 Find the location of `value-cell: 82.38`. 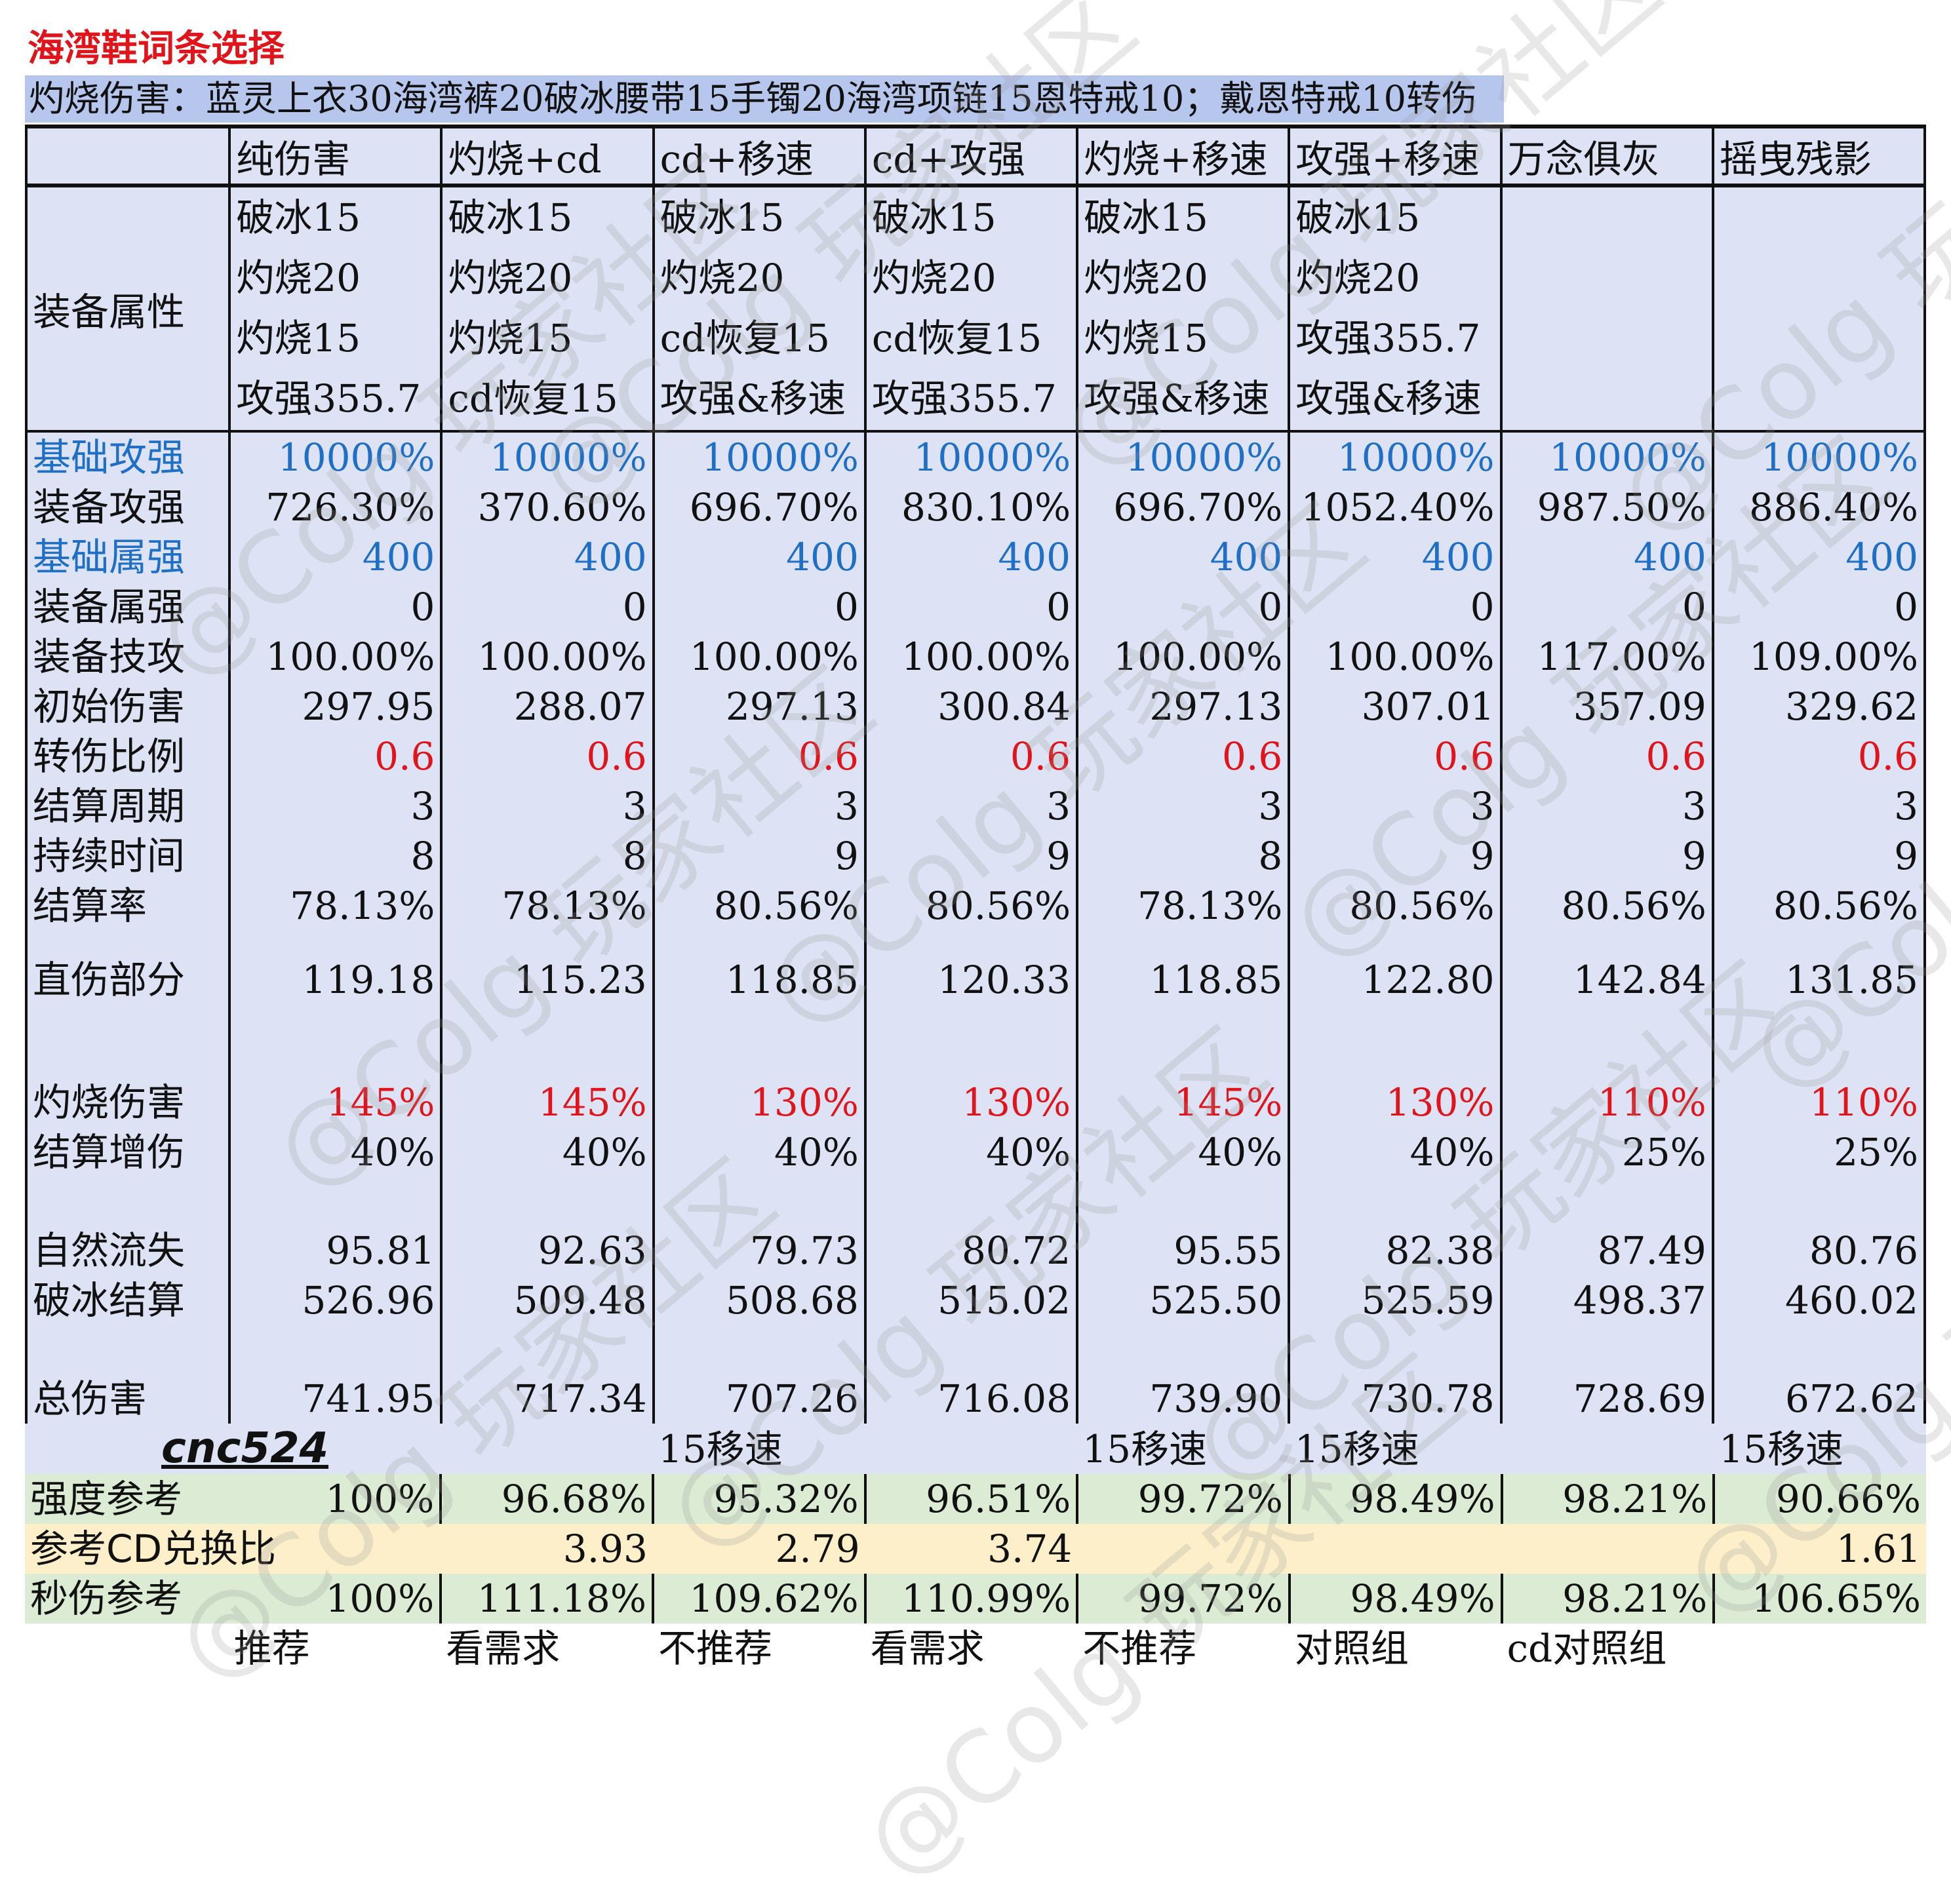

value-cell: 82.38 is located at coordinates (1395, 1226).